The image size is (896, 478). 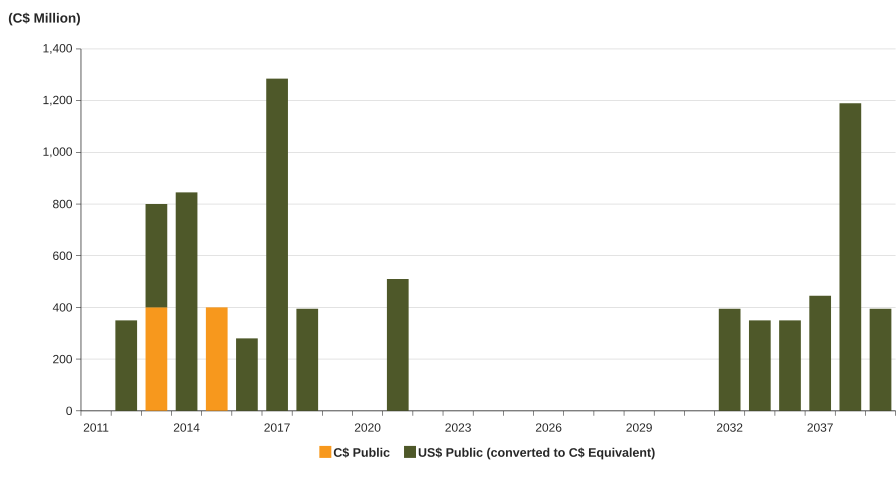 What do you see at coordinates (62, 307) in the screenshot?
I see `y-tick-label: 400` at bounding box center [62, 307].